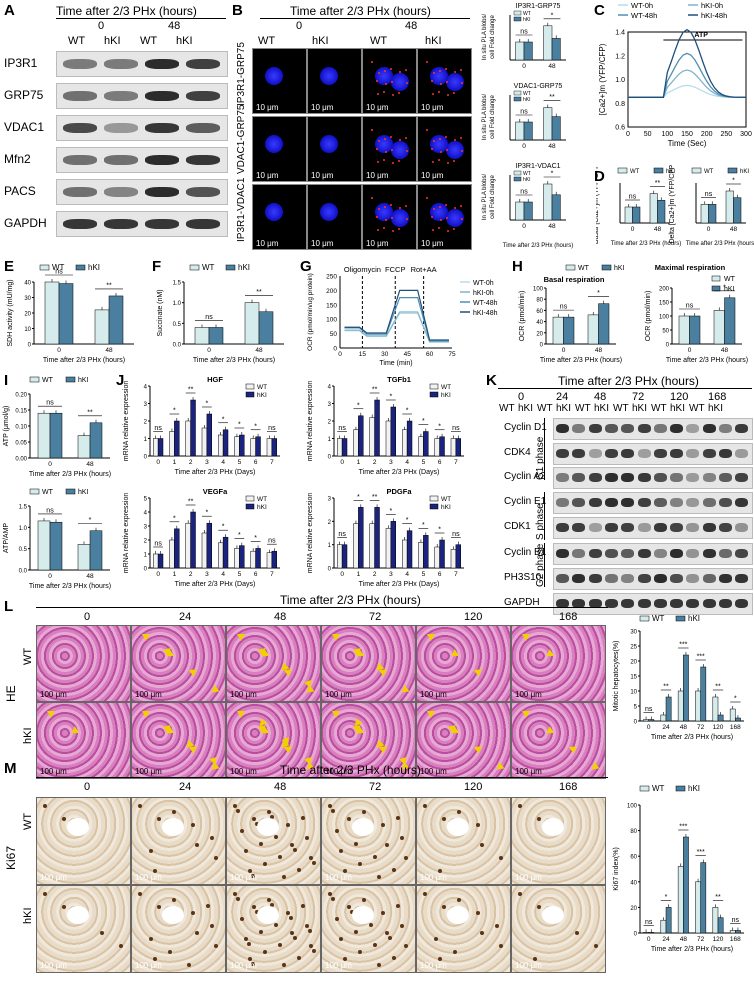  Describe the element at coordinates (638, 397) in the screenshot. I see `panel-k-hour-label: 72` at that location.